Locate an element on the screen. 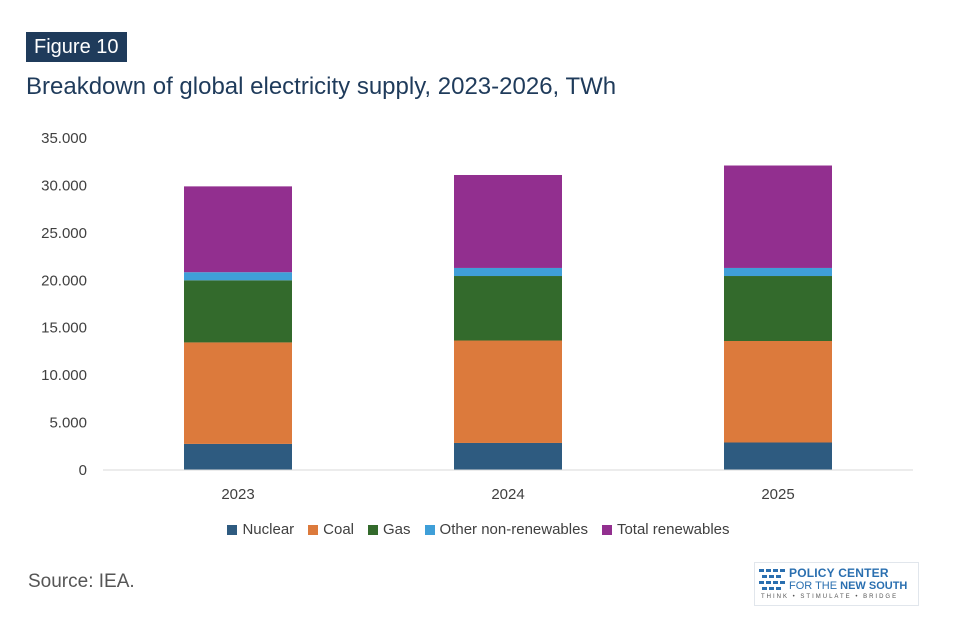 The width and height of the screenshot is (957, 637). legend-item: Total renewables is located at coordinates (665, 529).